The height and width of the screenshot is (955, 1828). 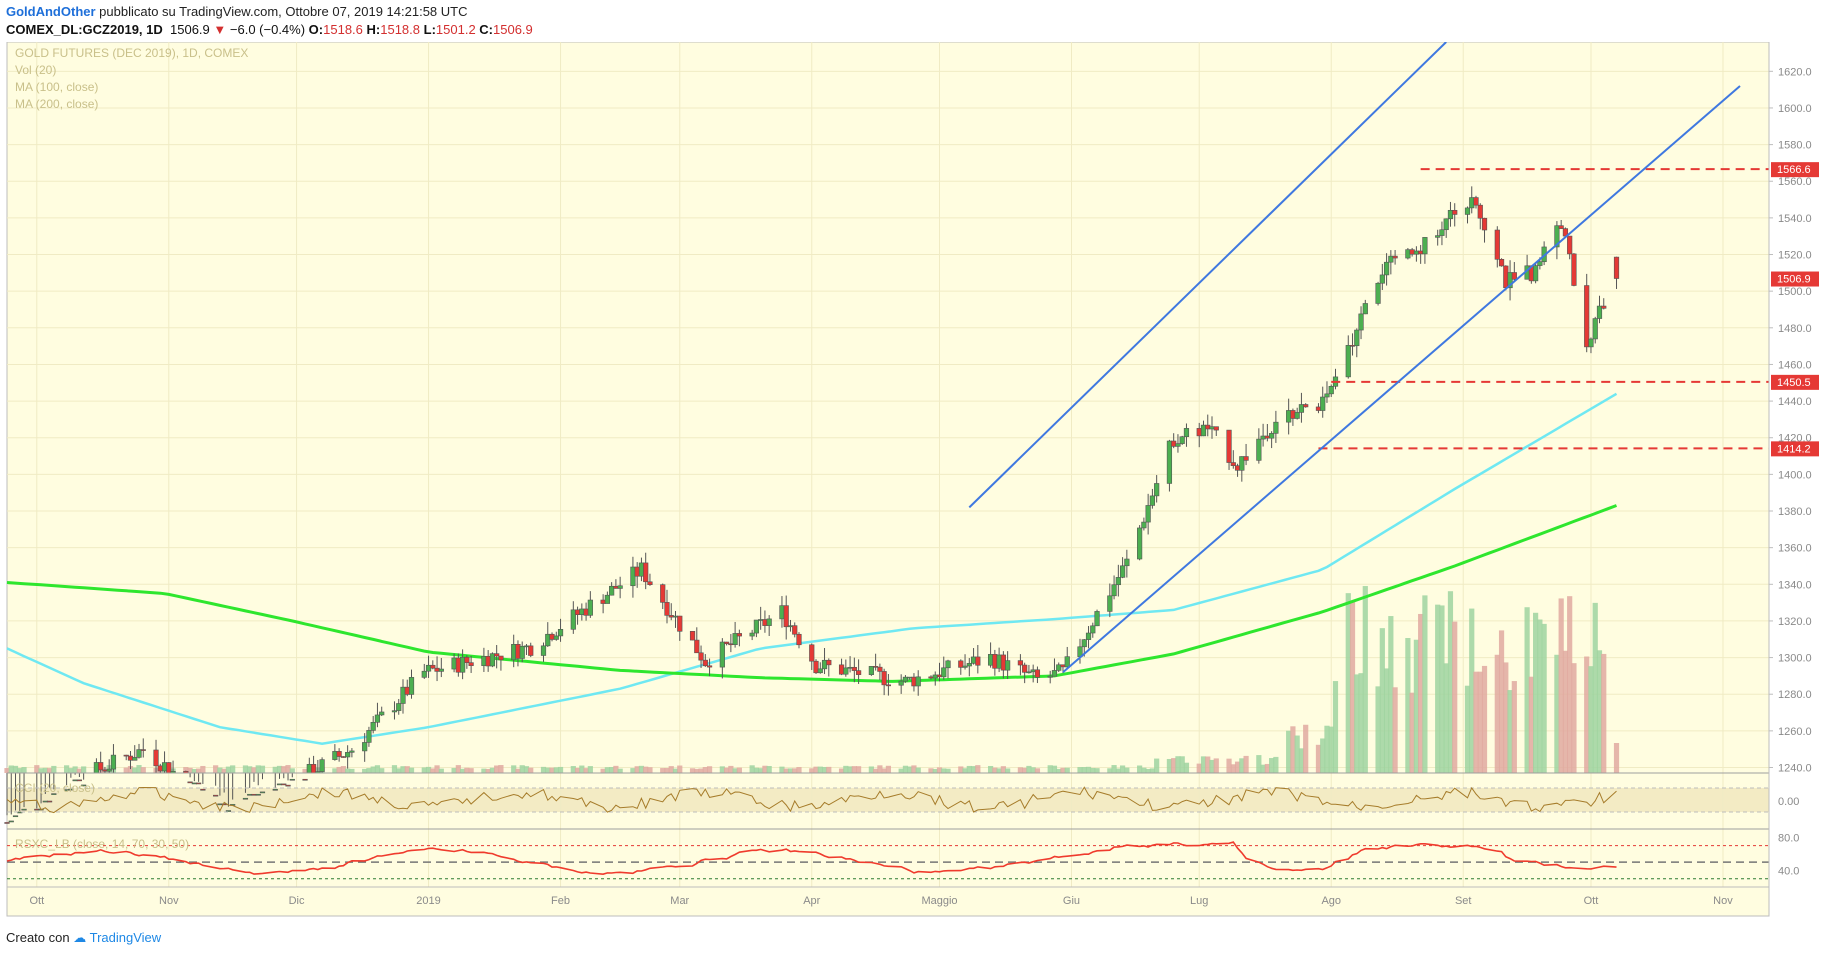 What do you see at coordinates (80, 937) in the screenshot?
I see `tradingview-logo-icon: ☁` at bounding box center [80, 937].